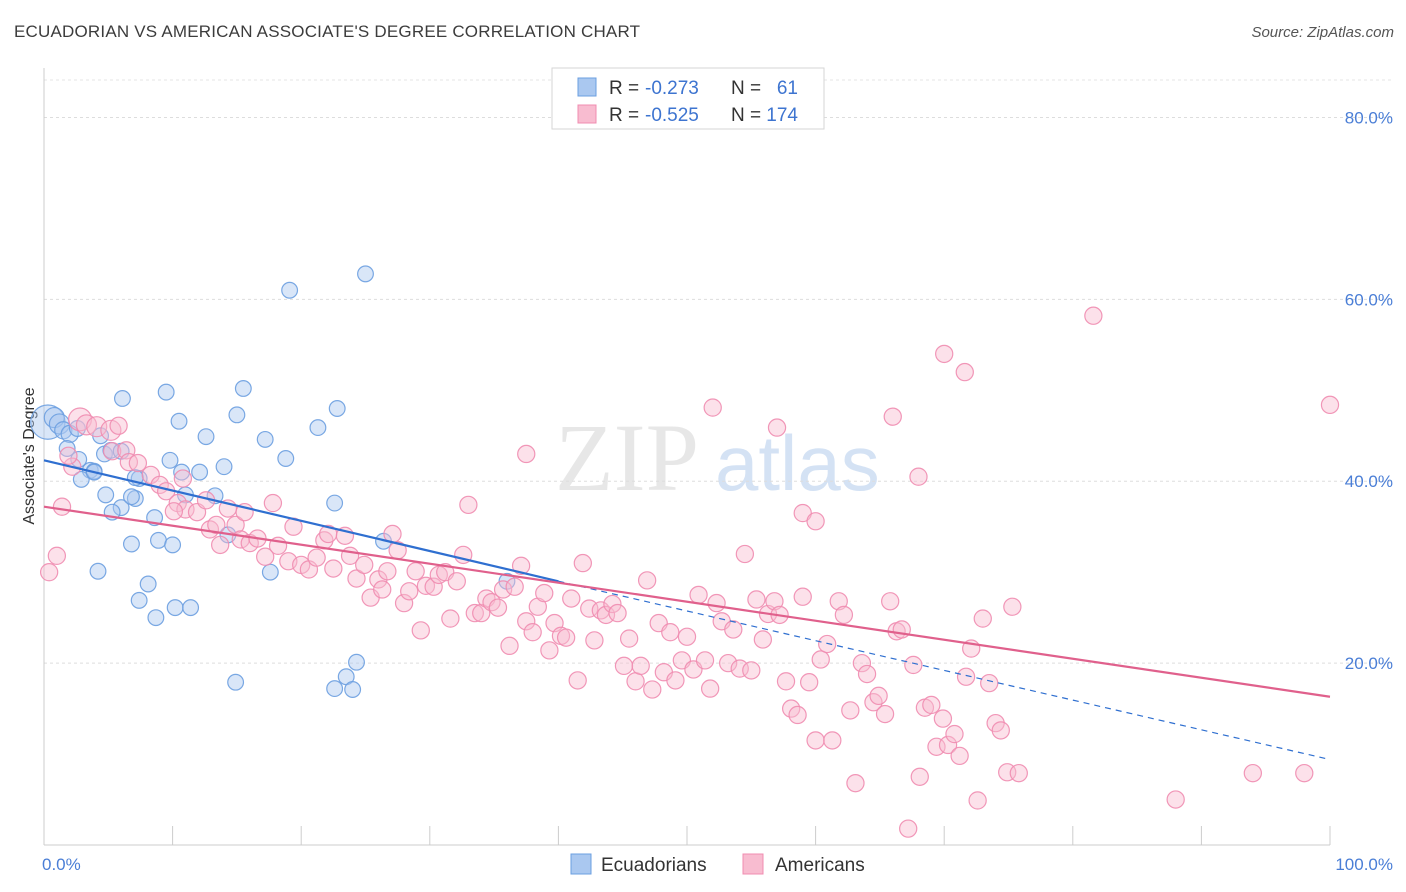 The image size is (1406, 892). Describe the element at coordinates (672, 115) in the screenshot. I see `legend-r-value: -0.525` at that location.